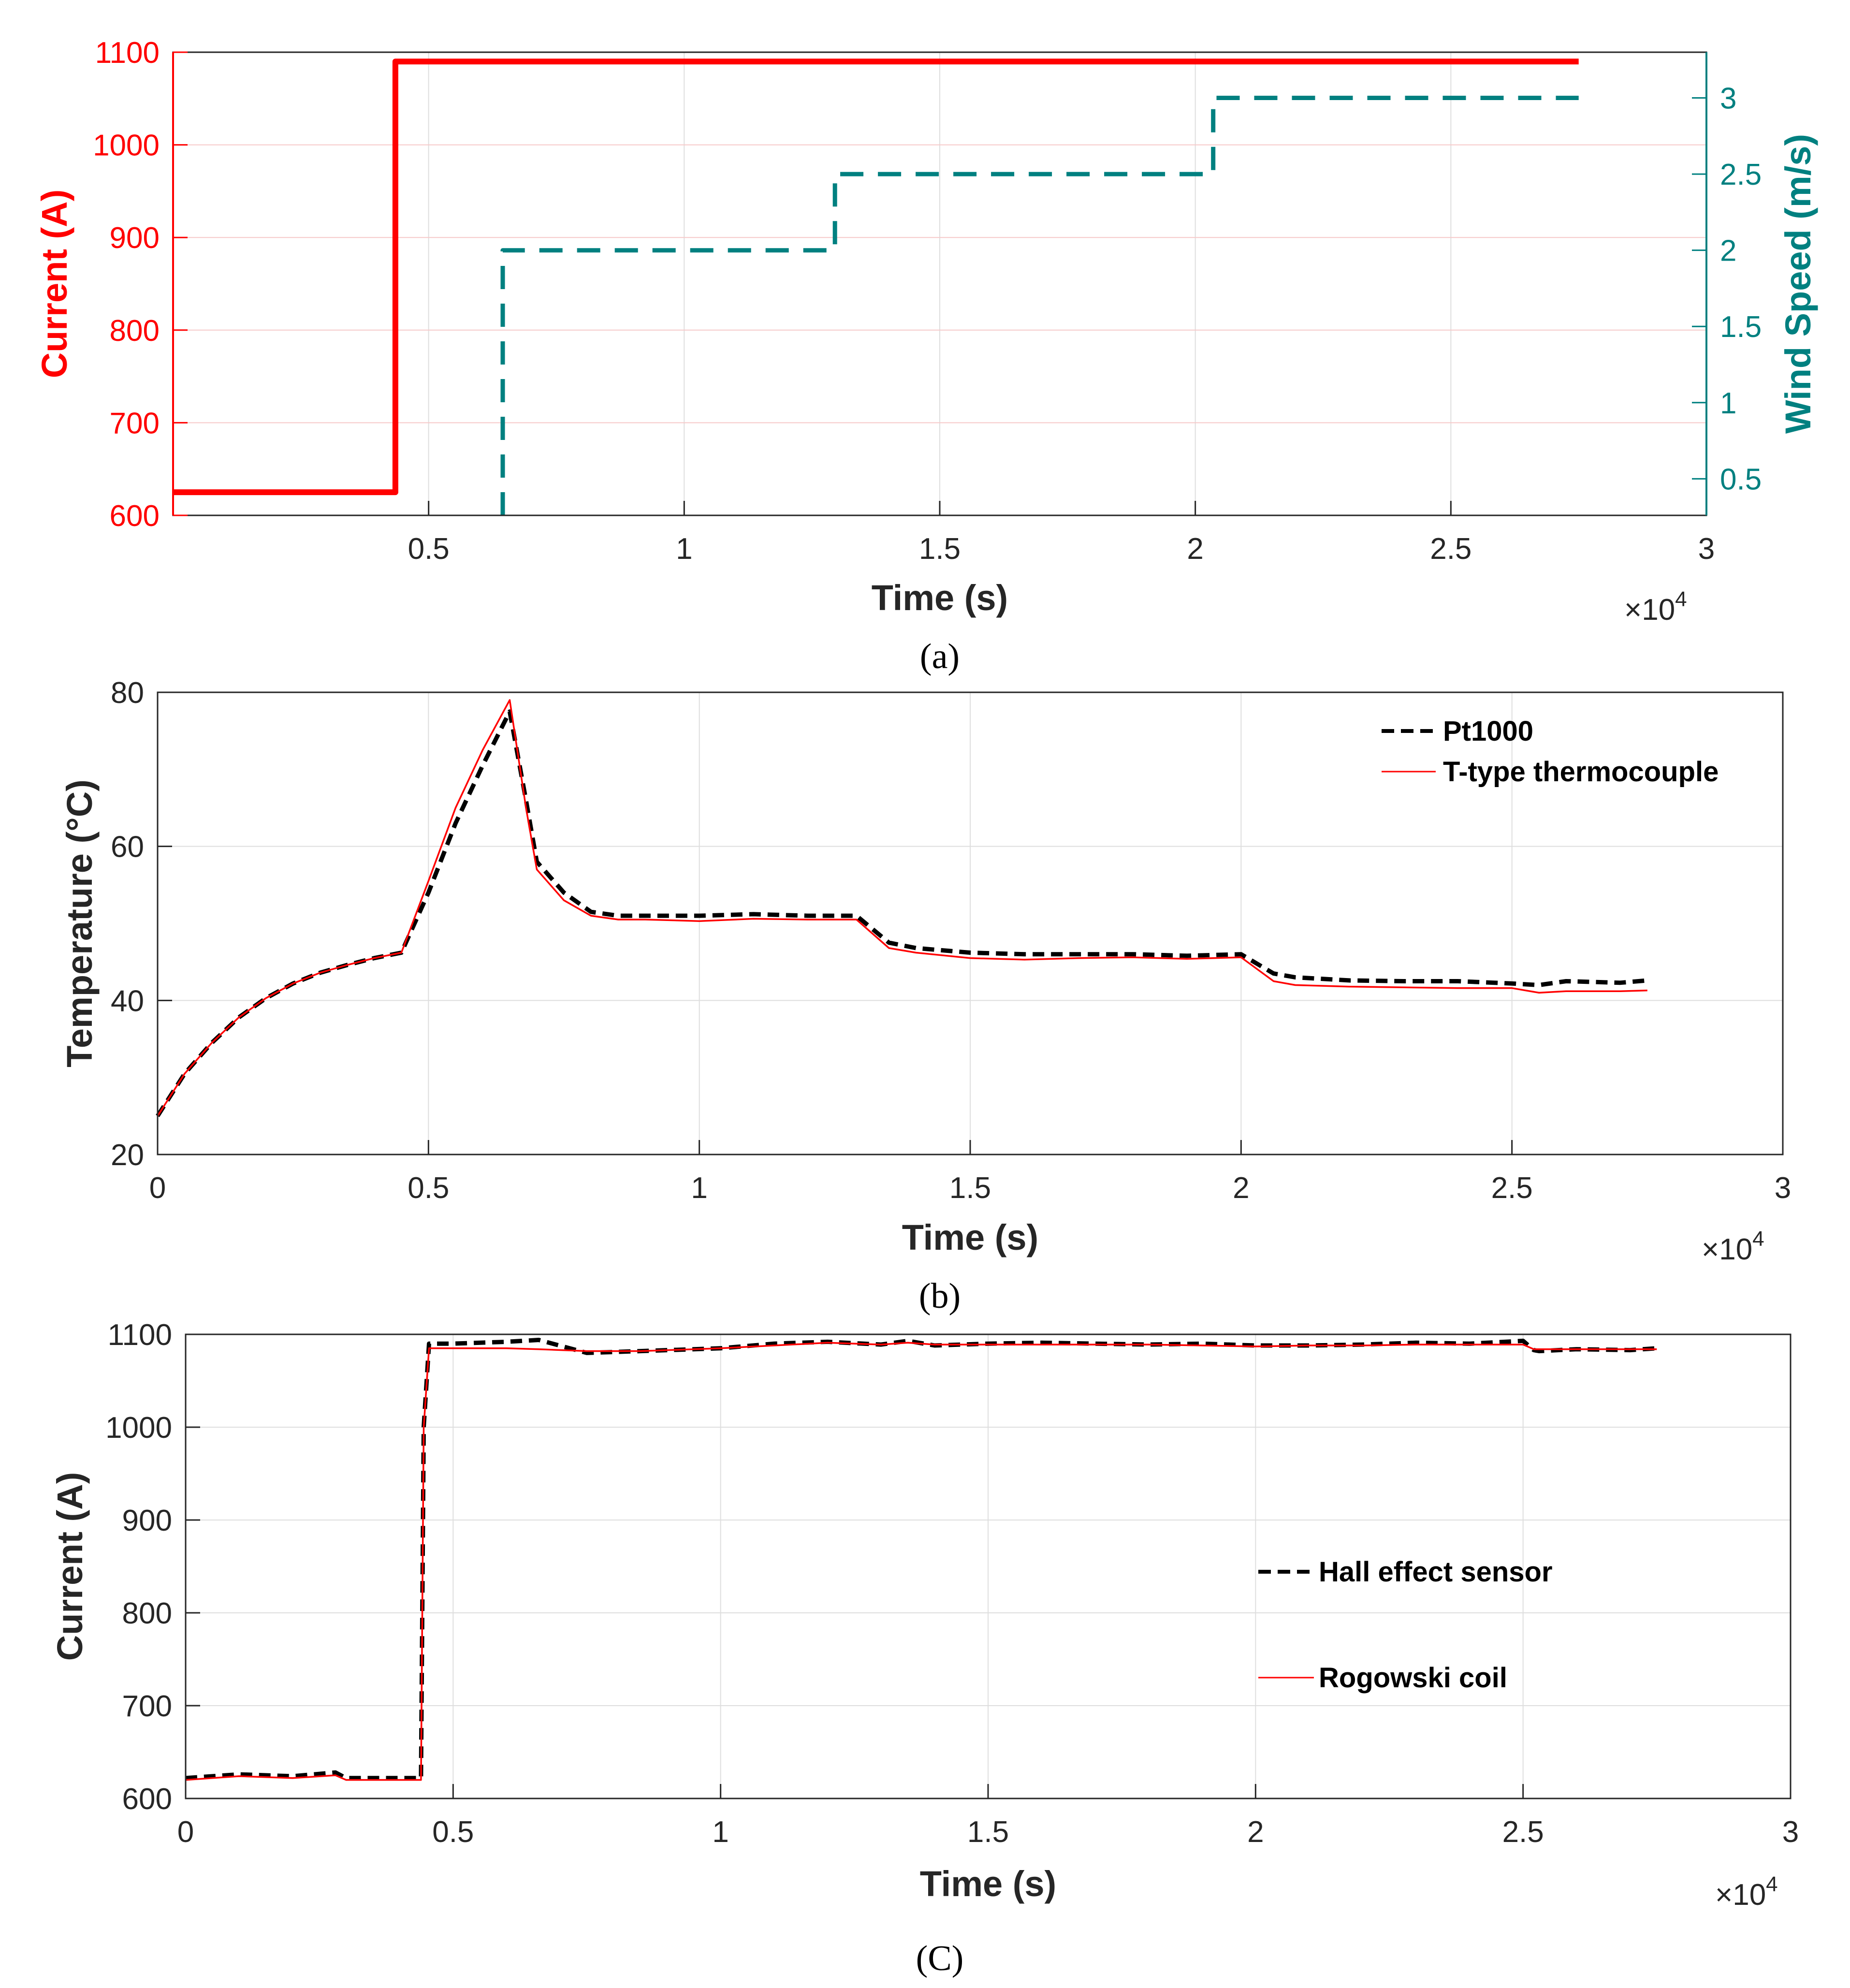 This screenshot has height=1988, width=1850. What do you see at coordinates (1741, 327) in the screenshot?
I see `y-right-tick-label: 1.5` at bounding box center [1741, 327].